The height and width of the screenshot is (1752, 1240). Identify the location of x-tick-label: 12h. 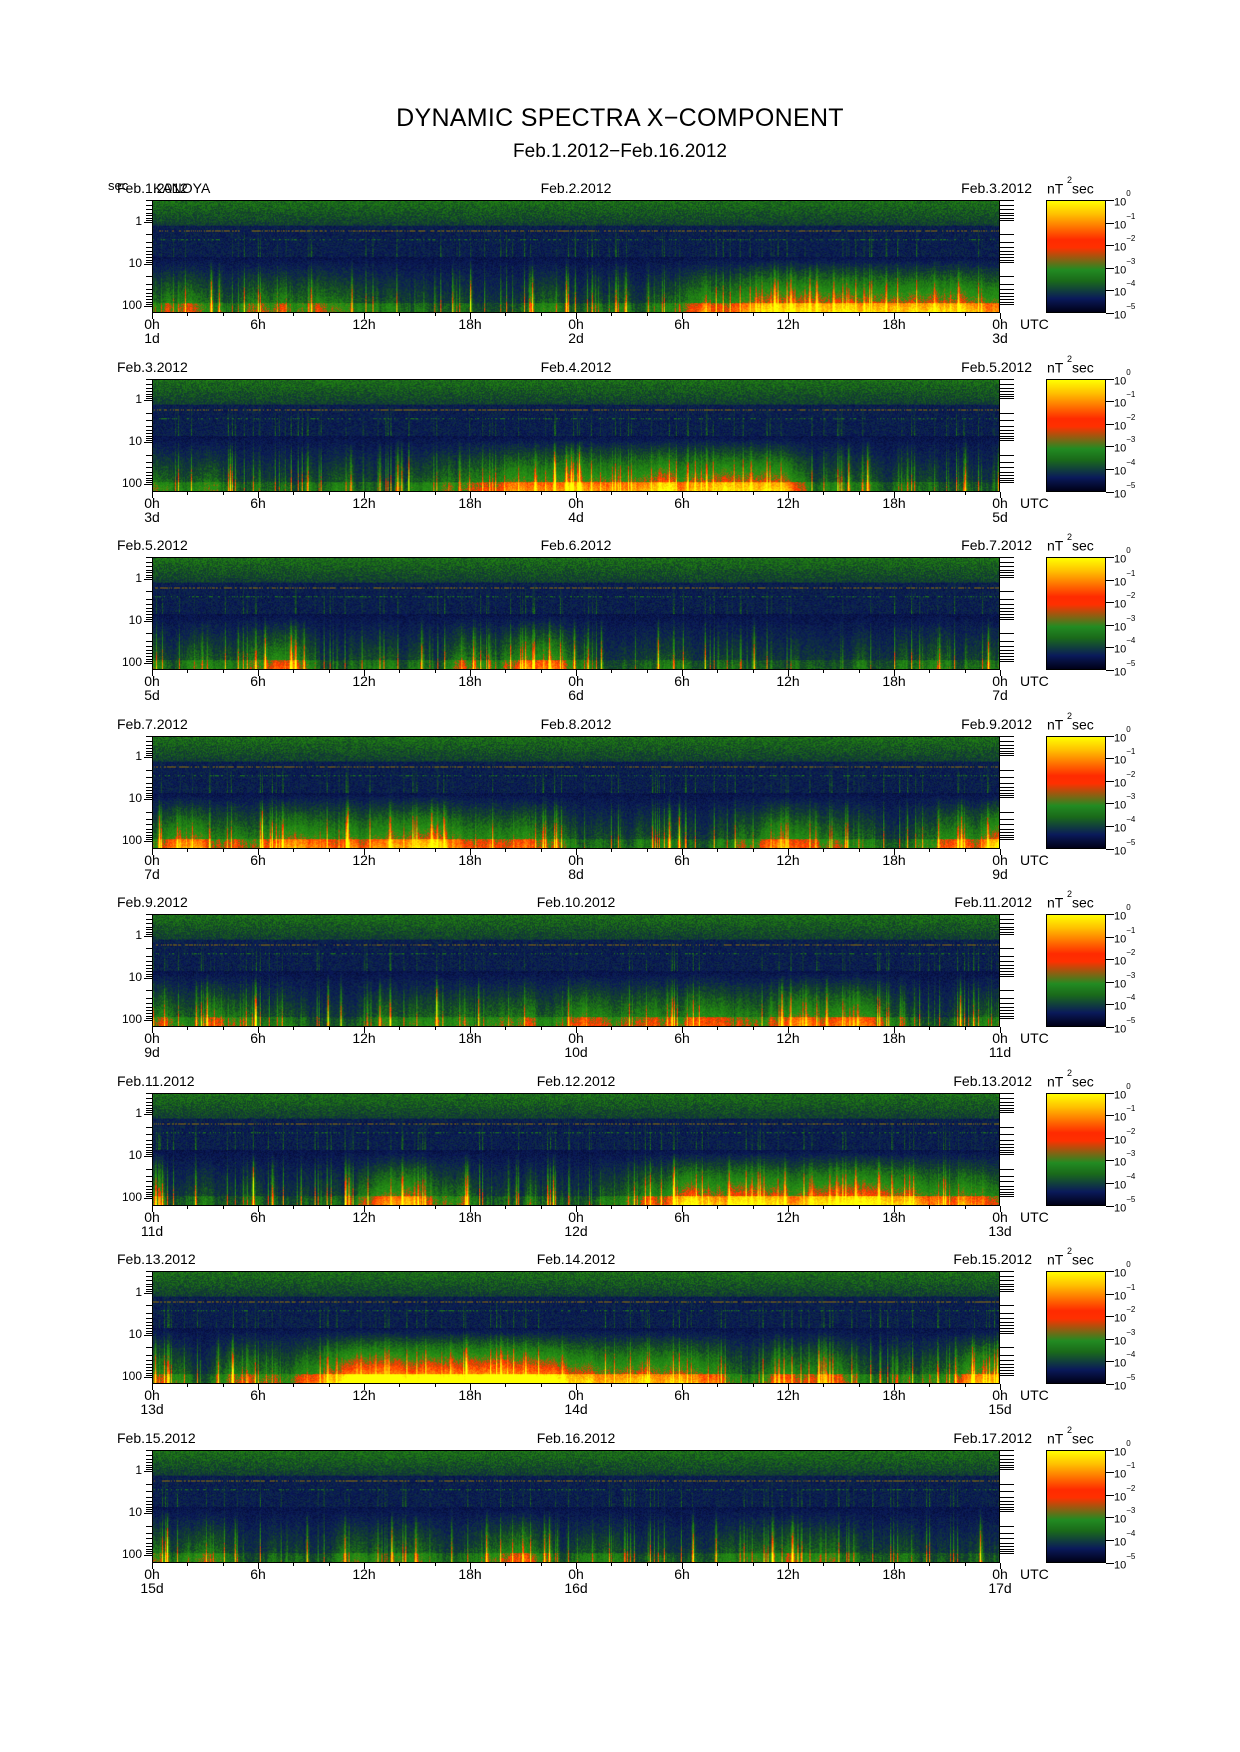
(788, 1395).